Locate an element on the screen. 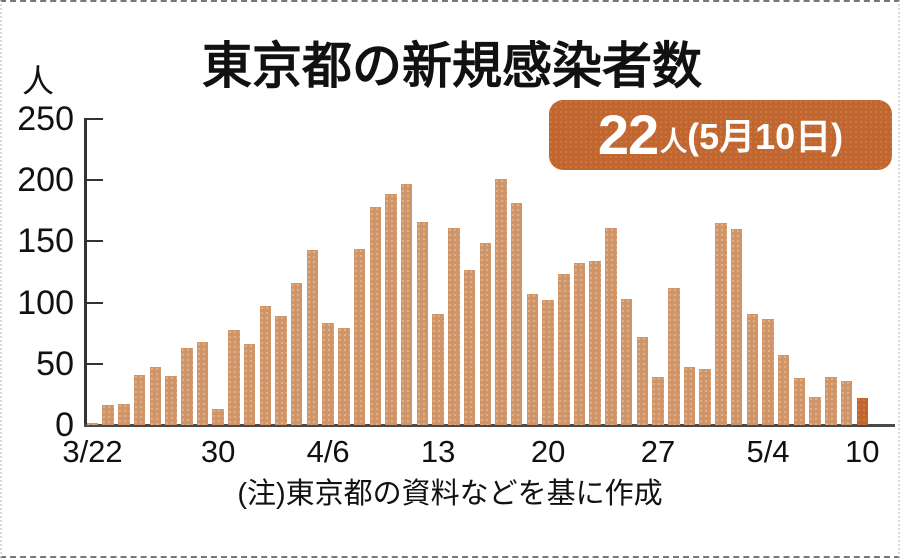 The height and width of the screenshot is (558, 900). badge-value: 22 is located at coordinates (628, 134).